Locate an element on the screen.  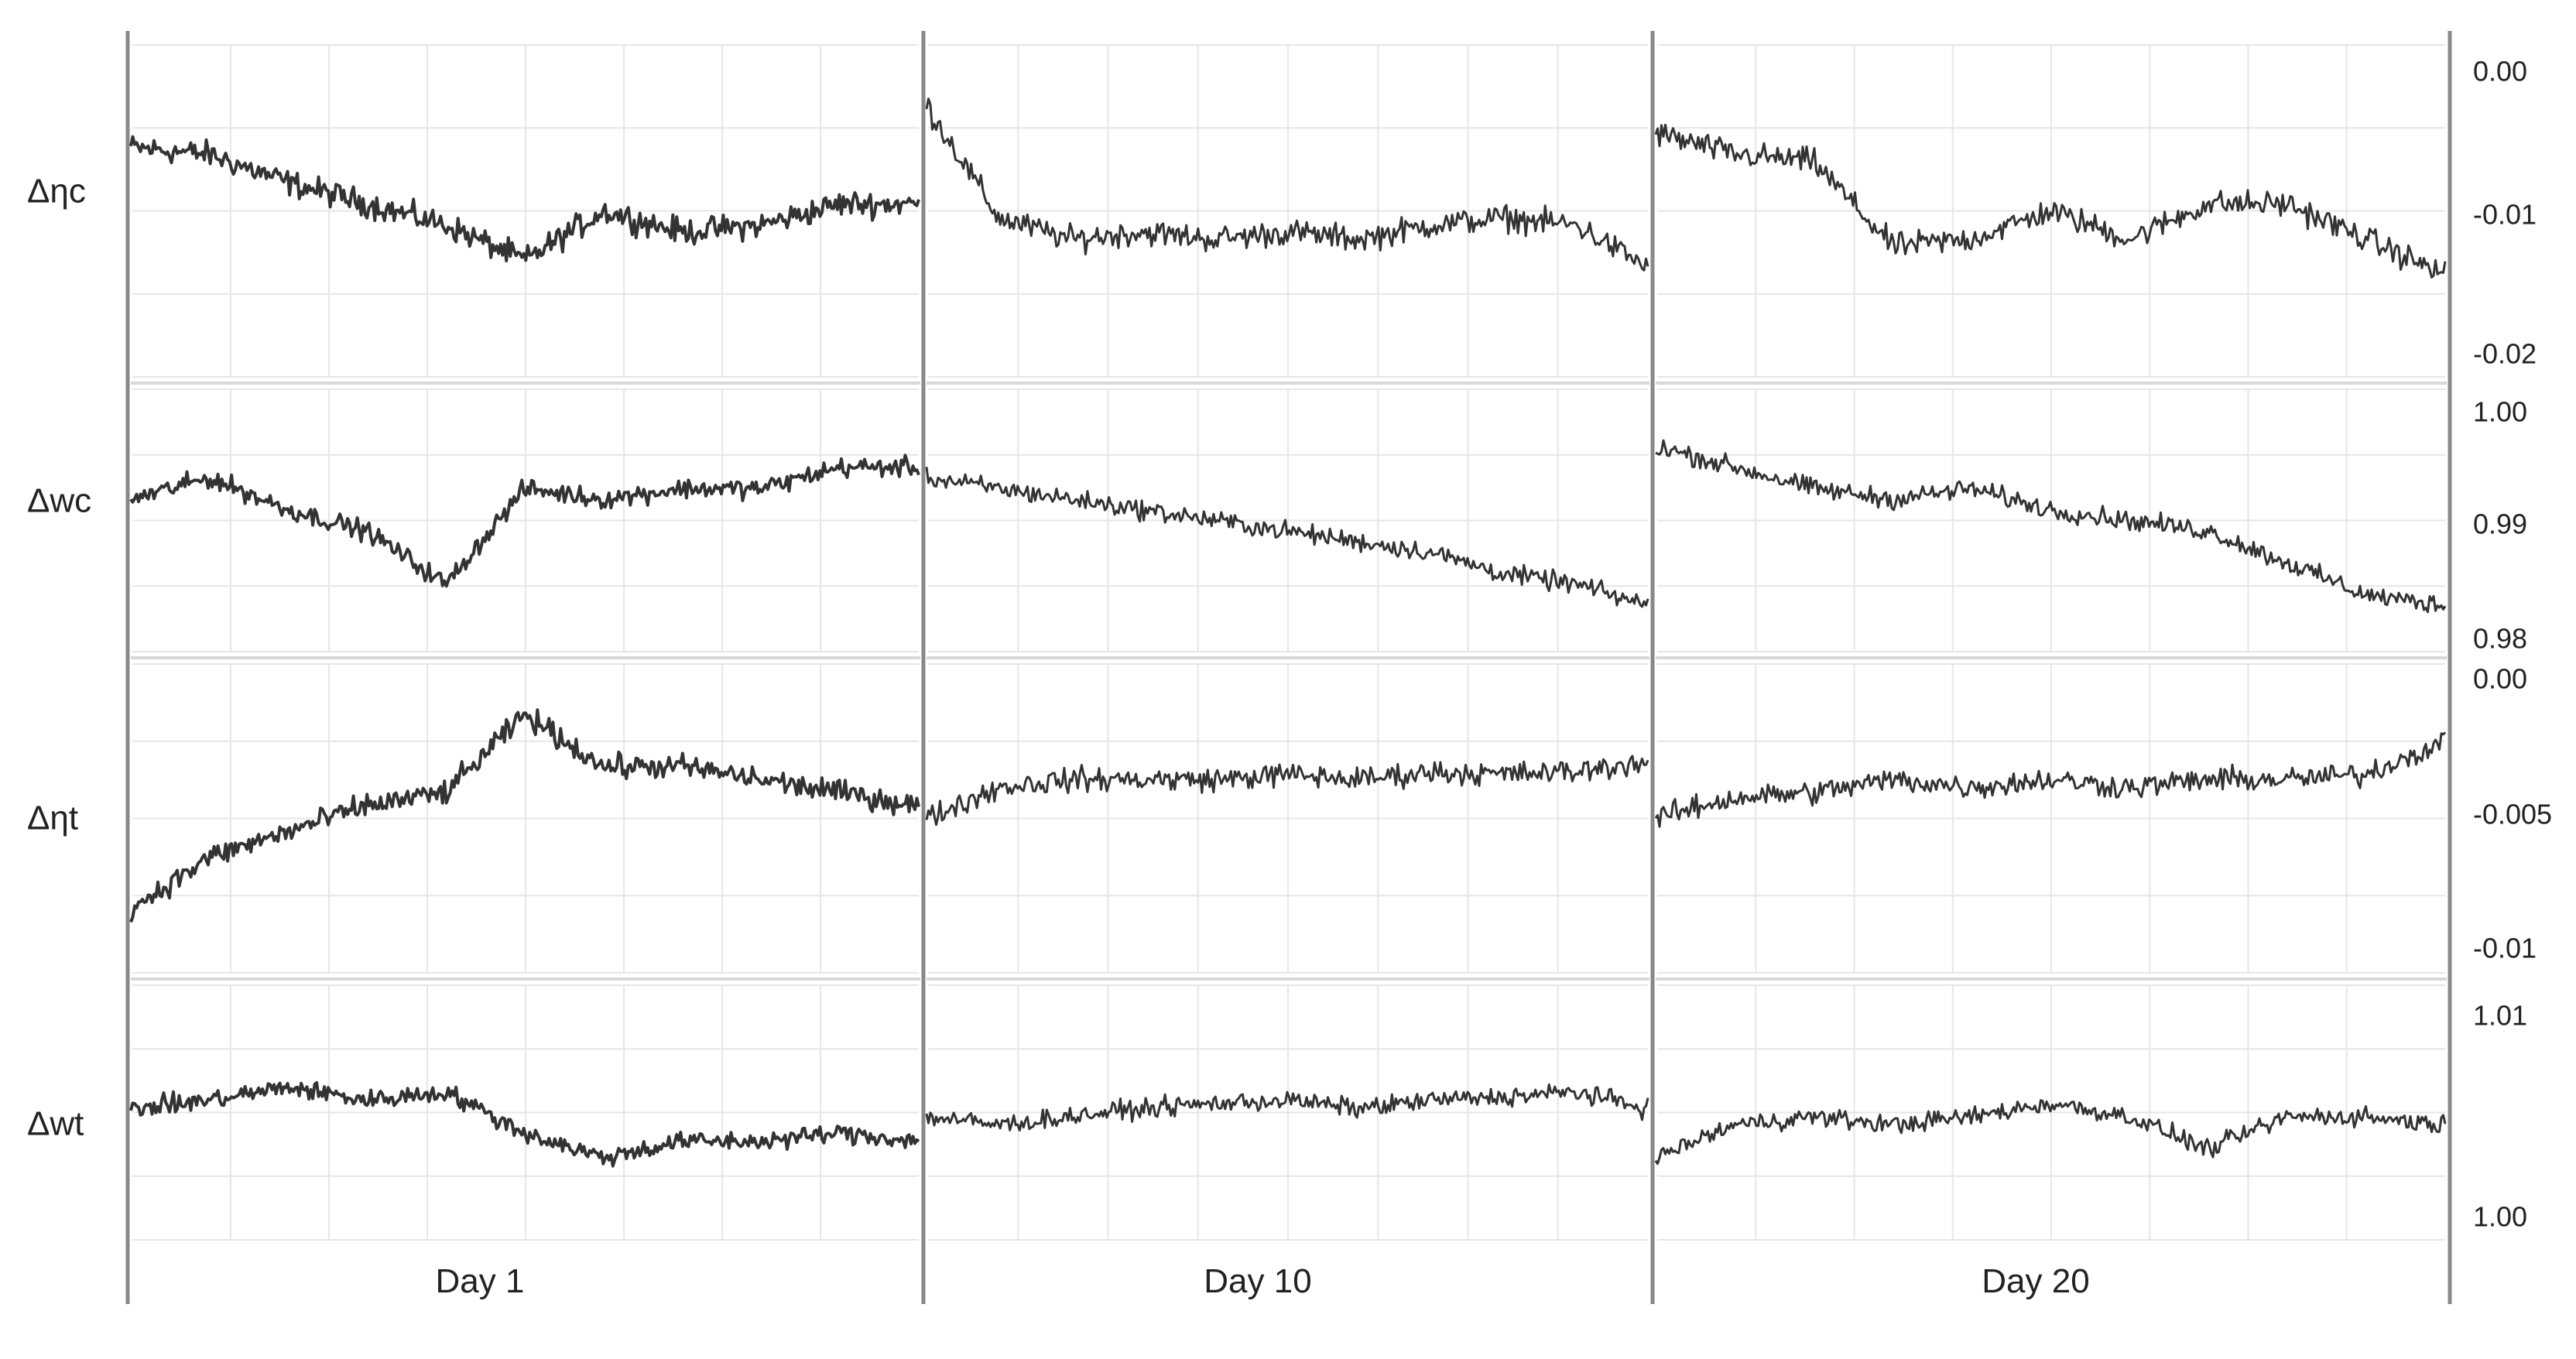
row-label: Δηt is located at coordinates (52, 818).